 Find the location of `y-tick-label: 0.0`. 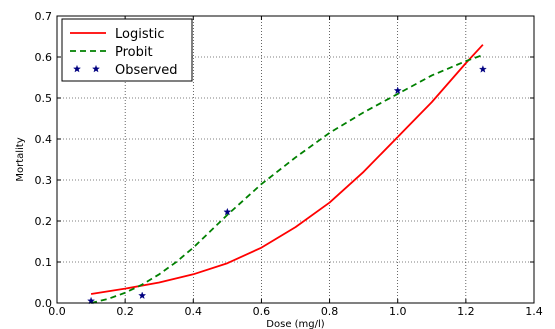

y-tick-label: 0.0 is located at coordinates (44, 303).